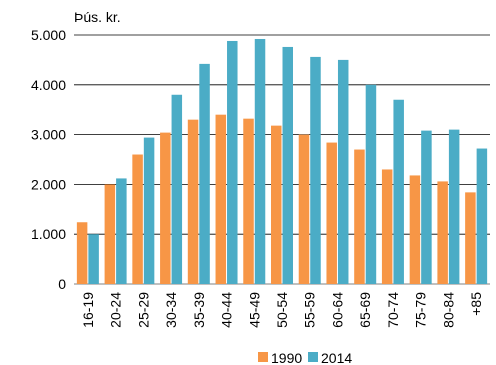 The width and height of the screenshot is (496, 365). I want to click on bar-2014-+85, so click(482, 216).